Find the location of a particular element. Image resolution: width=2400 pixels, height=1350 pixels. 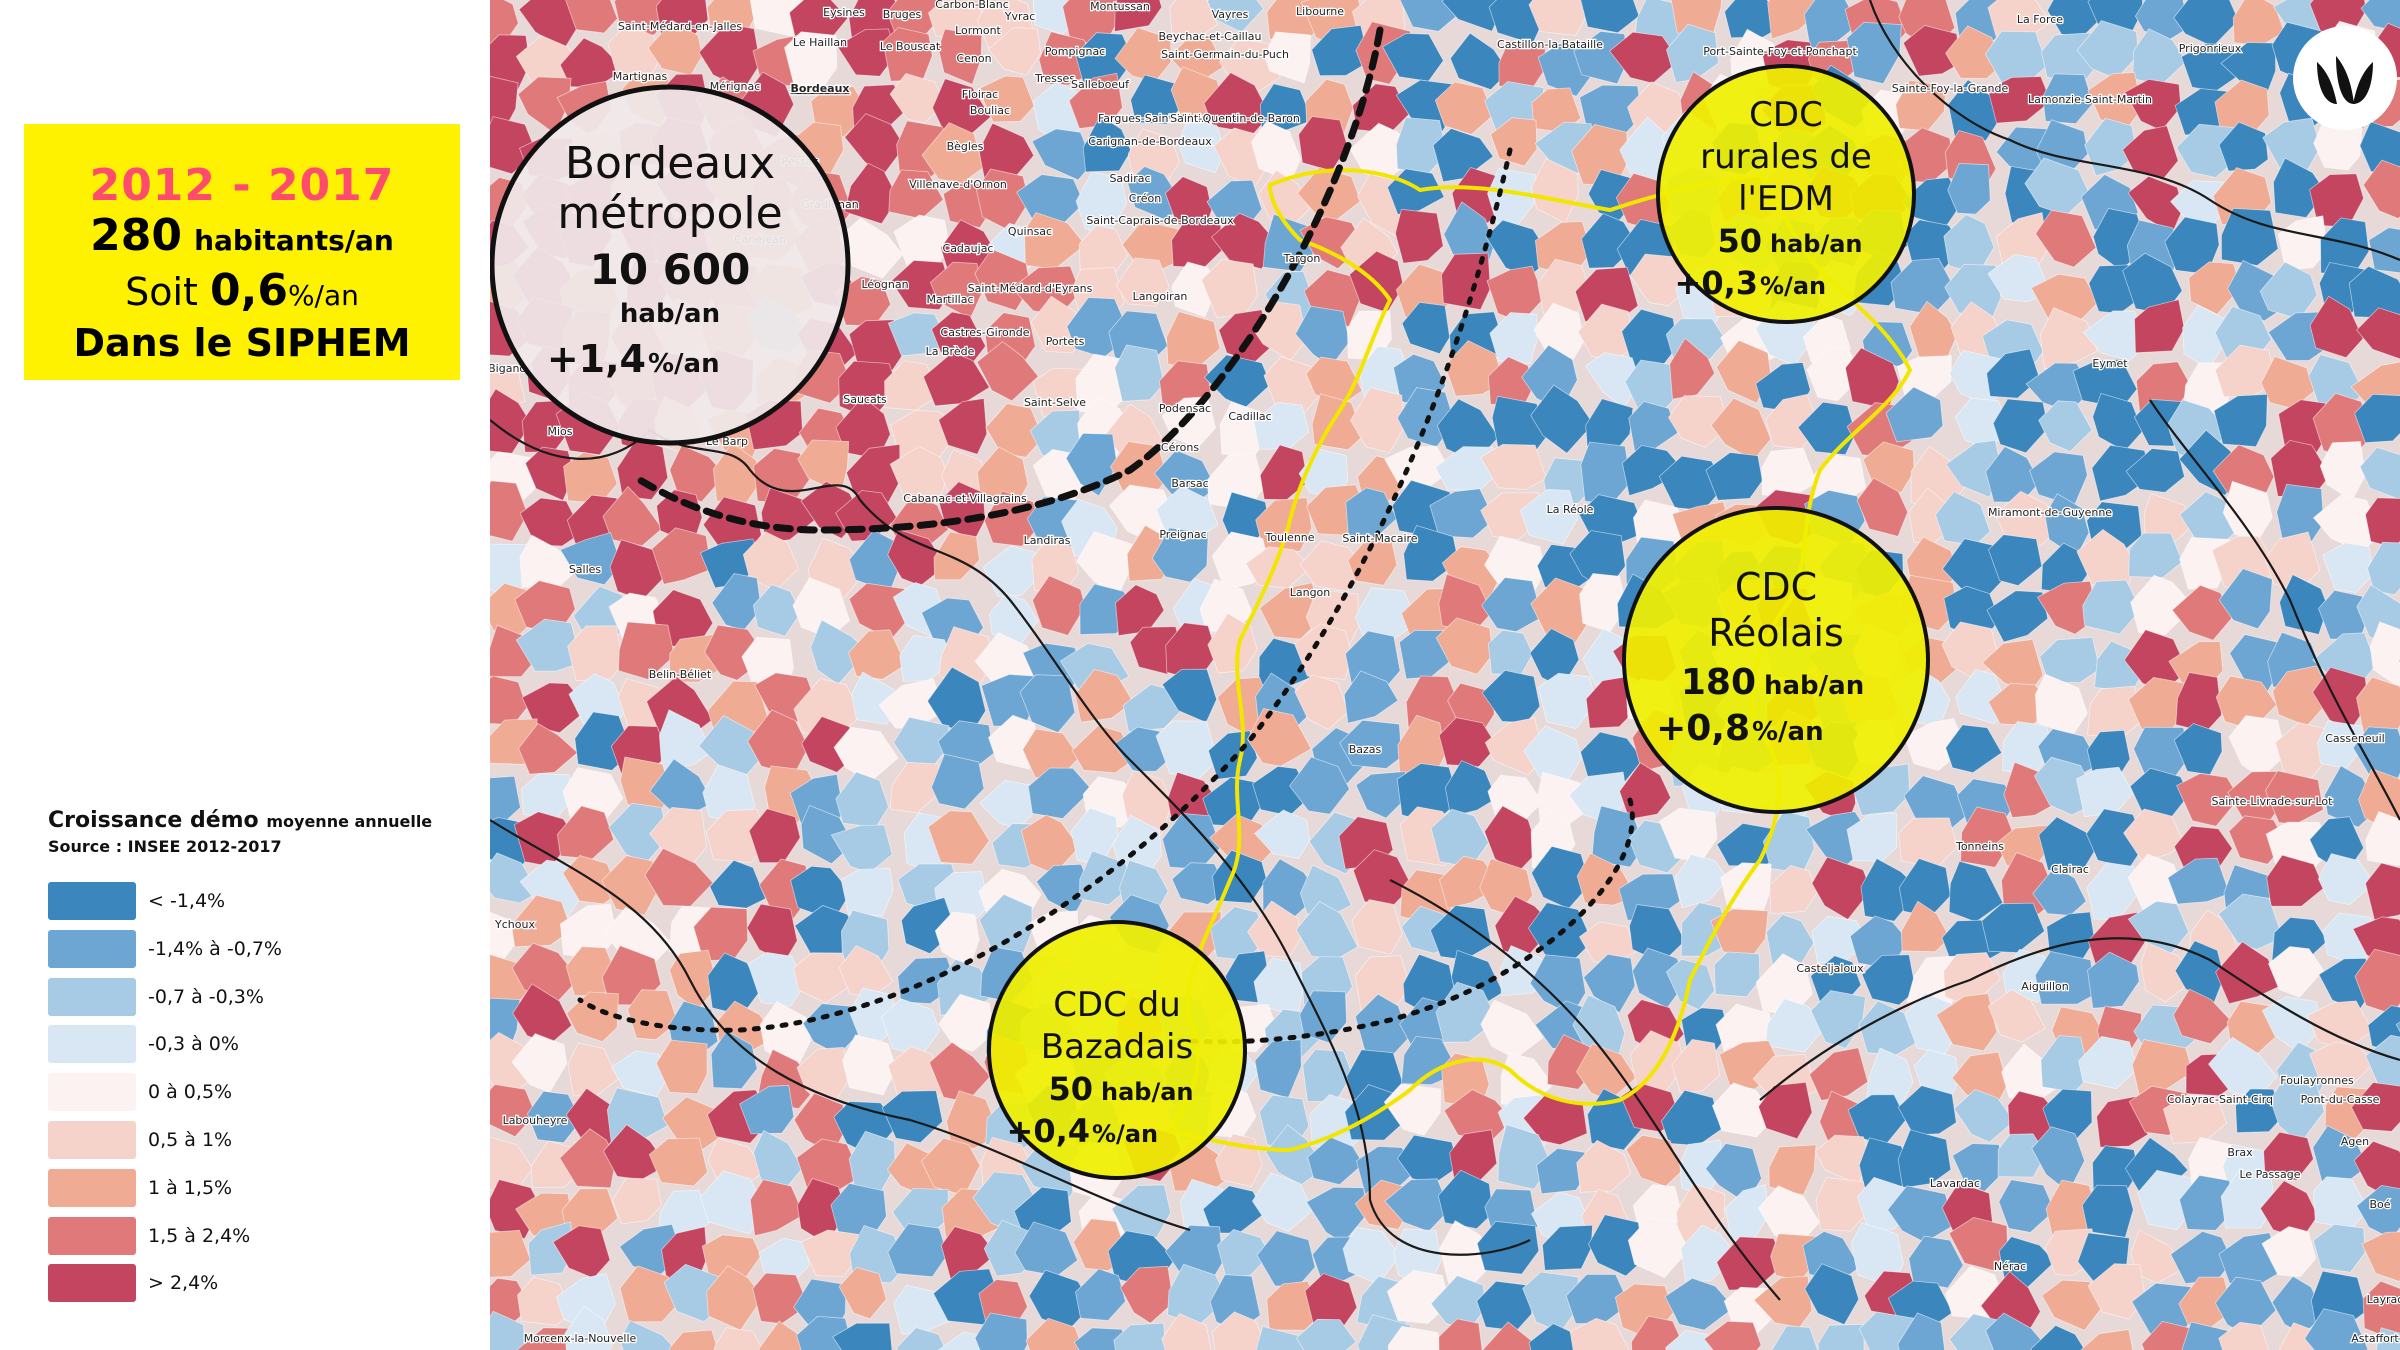

place-label: Cabanac-et-Villagrains is located at coordinates (965, 498).